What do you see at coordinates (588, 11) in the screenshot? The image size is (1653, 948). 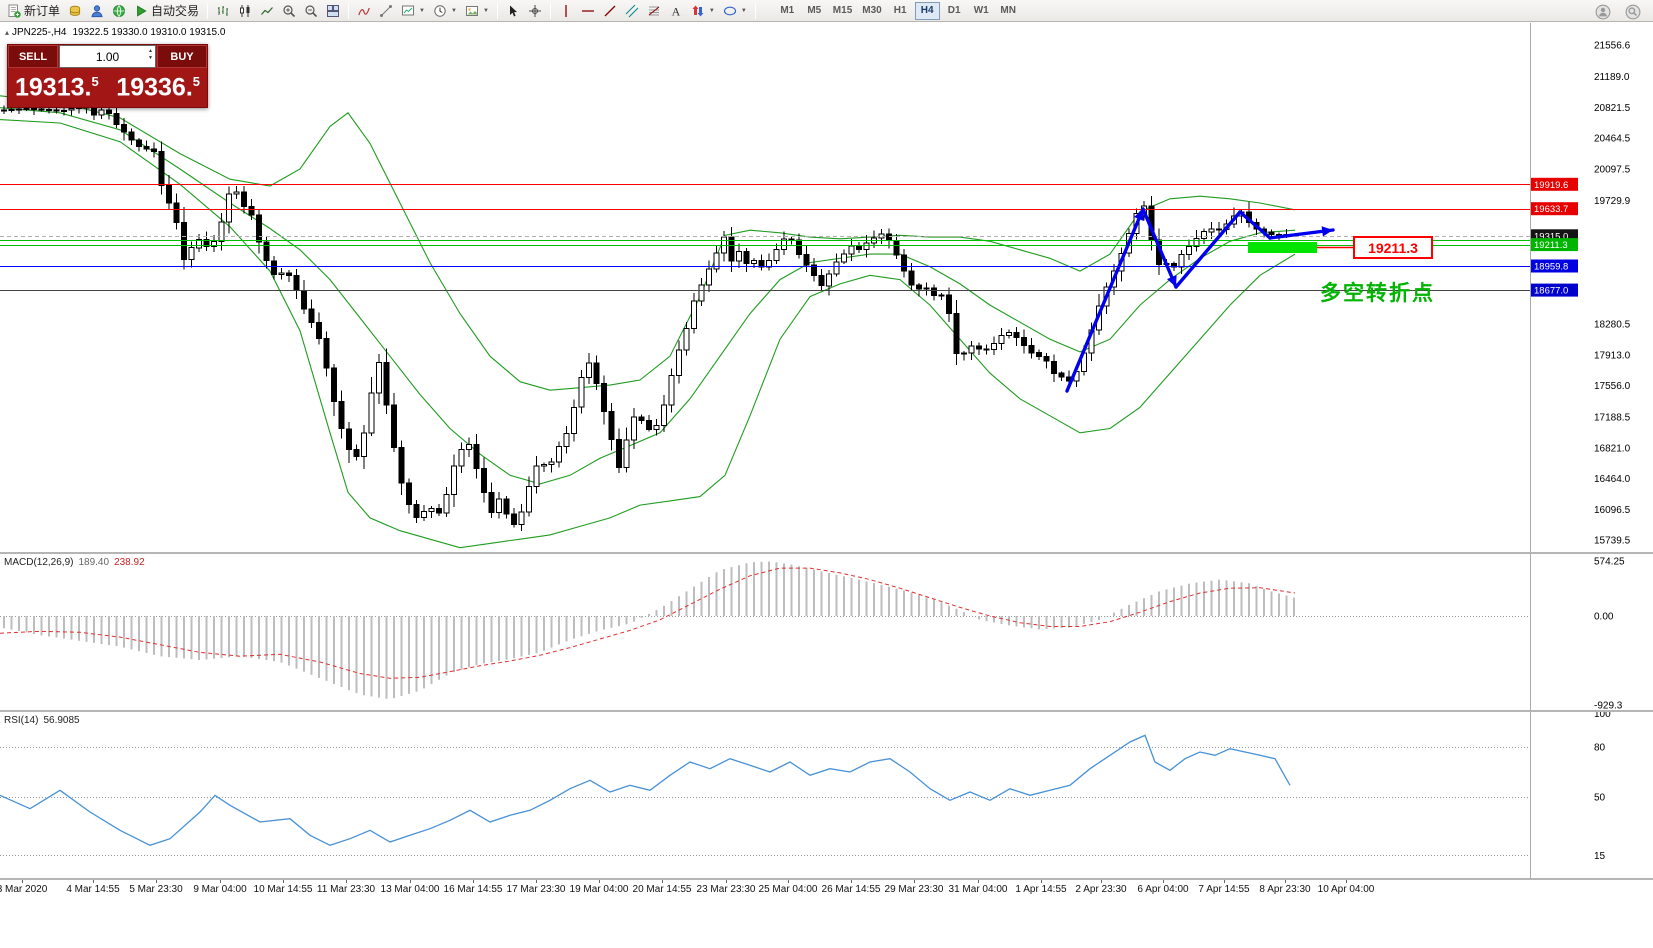 I see `hline-button` at bounding box center [588, 11].